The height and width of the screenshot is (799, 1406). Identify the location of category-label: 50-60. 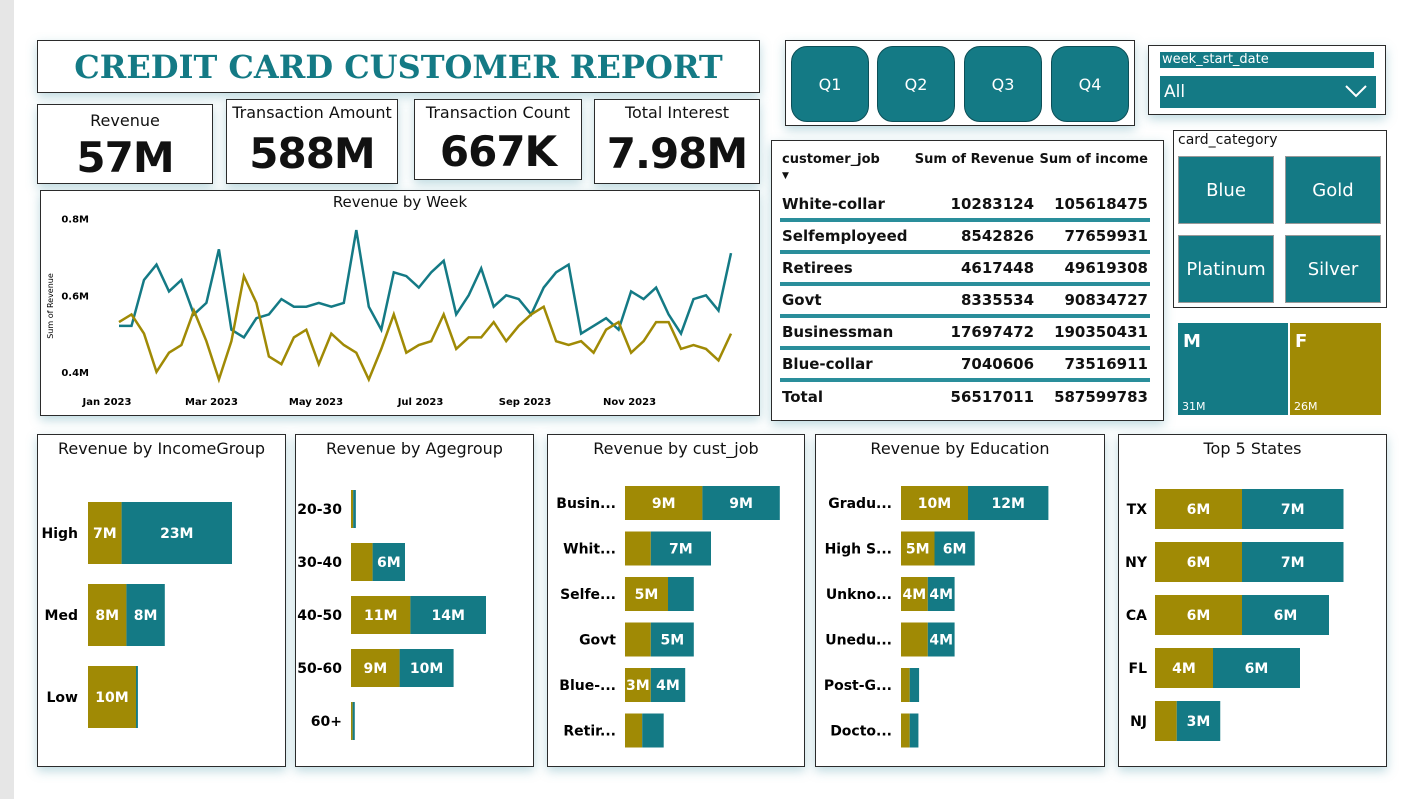
(319, 669).